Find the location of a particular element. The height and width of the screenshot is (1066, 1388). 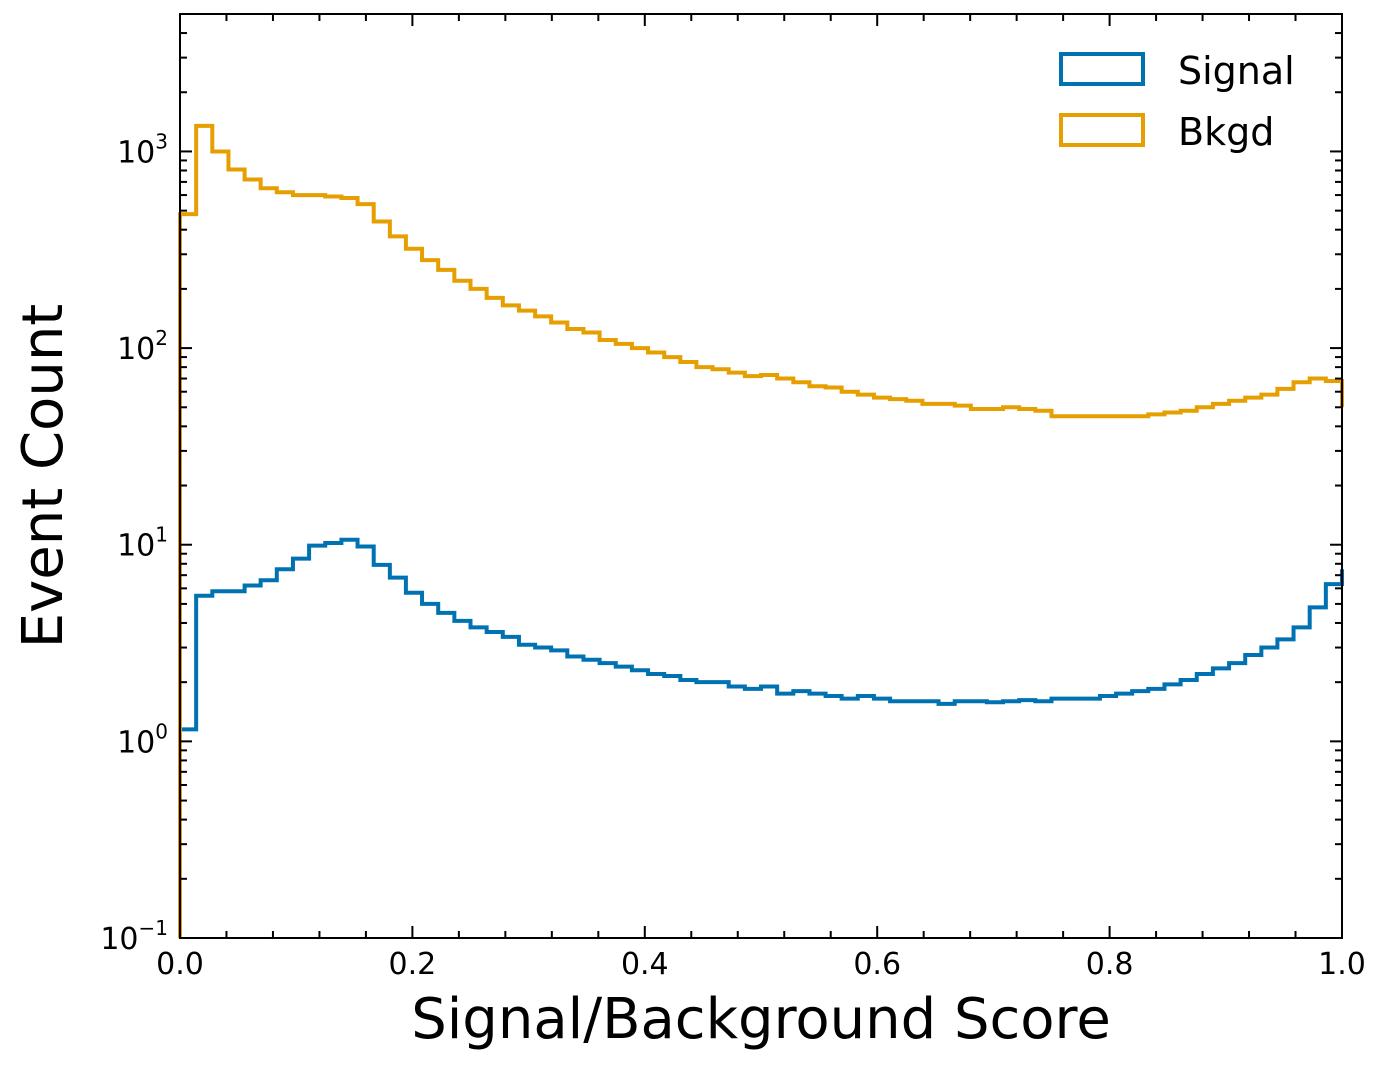

y-tick-labels: 10⁻¹ 10⁰ 10¹ 10² 10³ is located at coordinates (134, 543).